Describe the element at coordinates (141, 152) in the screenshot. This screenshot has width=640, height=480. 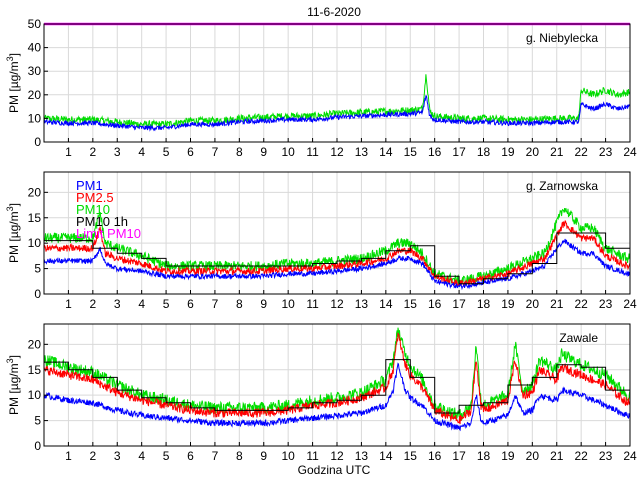
I see `x-tick-label: 4` at that location.